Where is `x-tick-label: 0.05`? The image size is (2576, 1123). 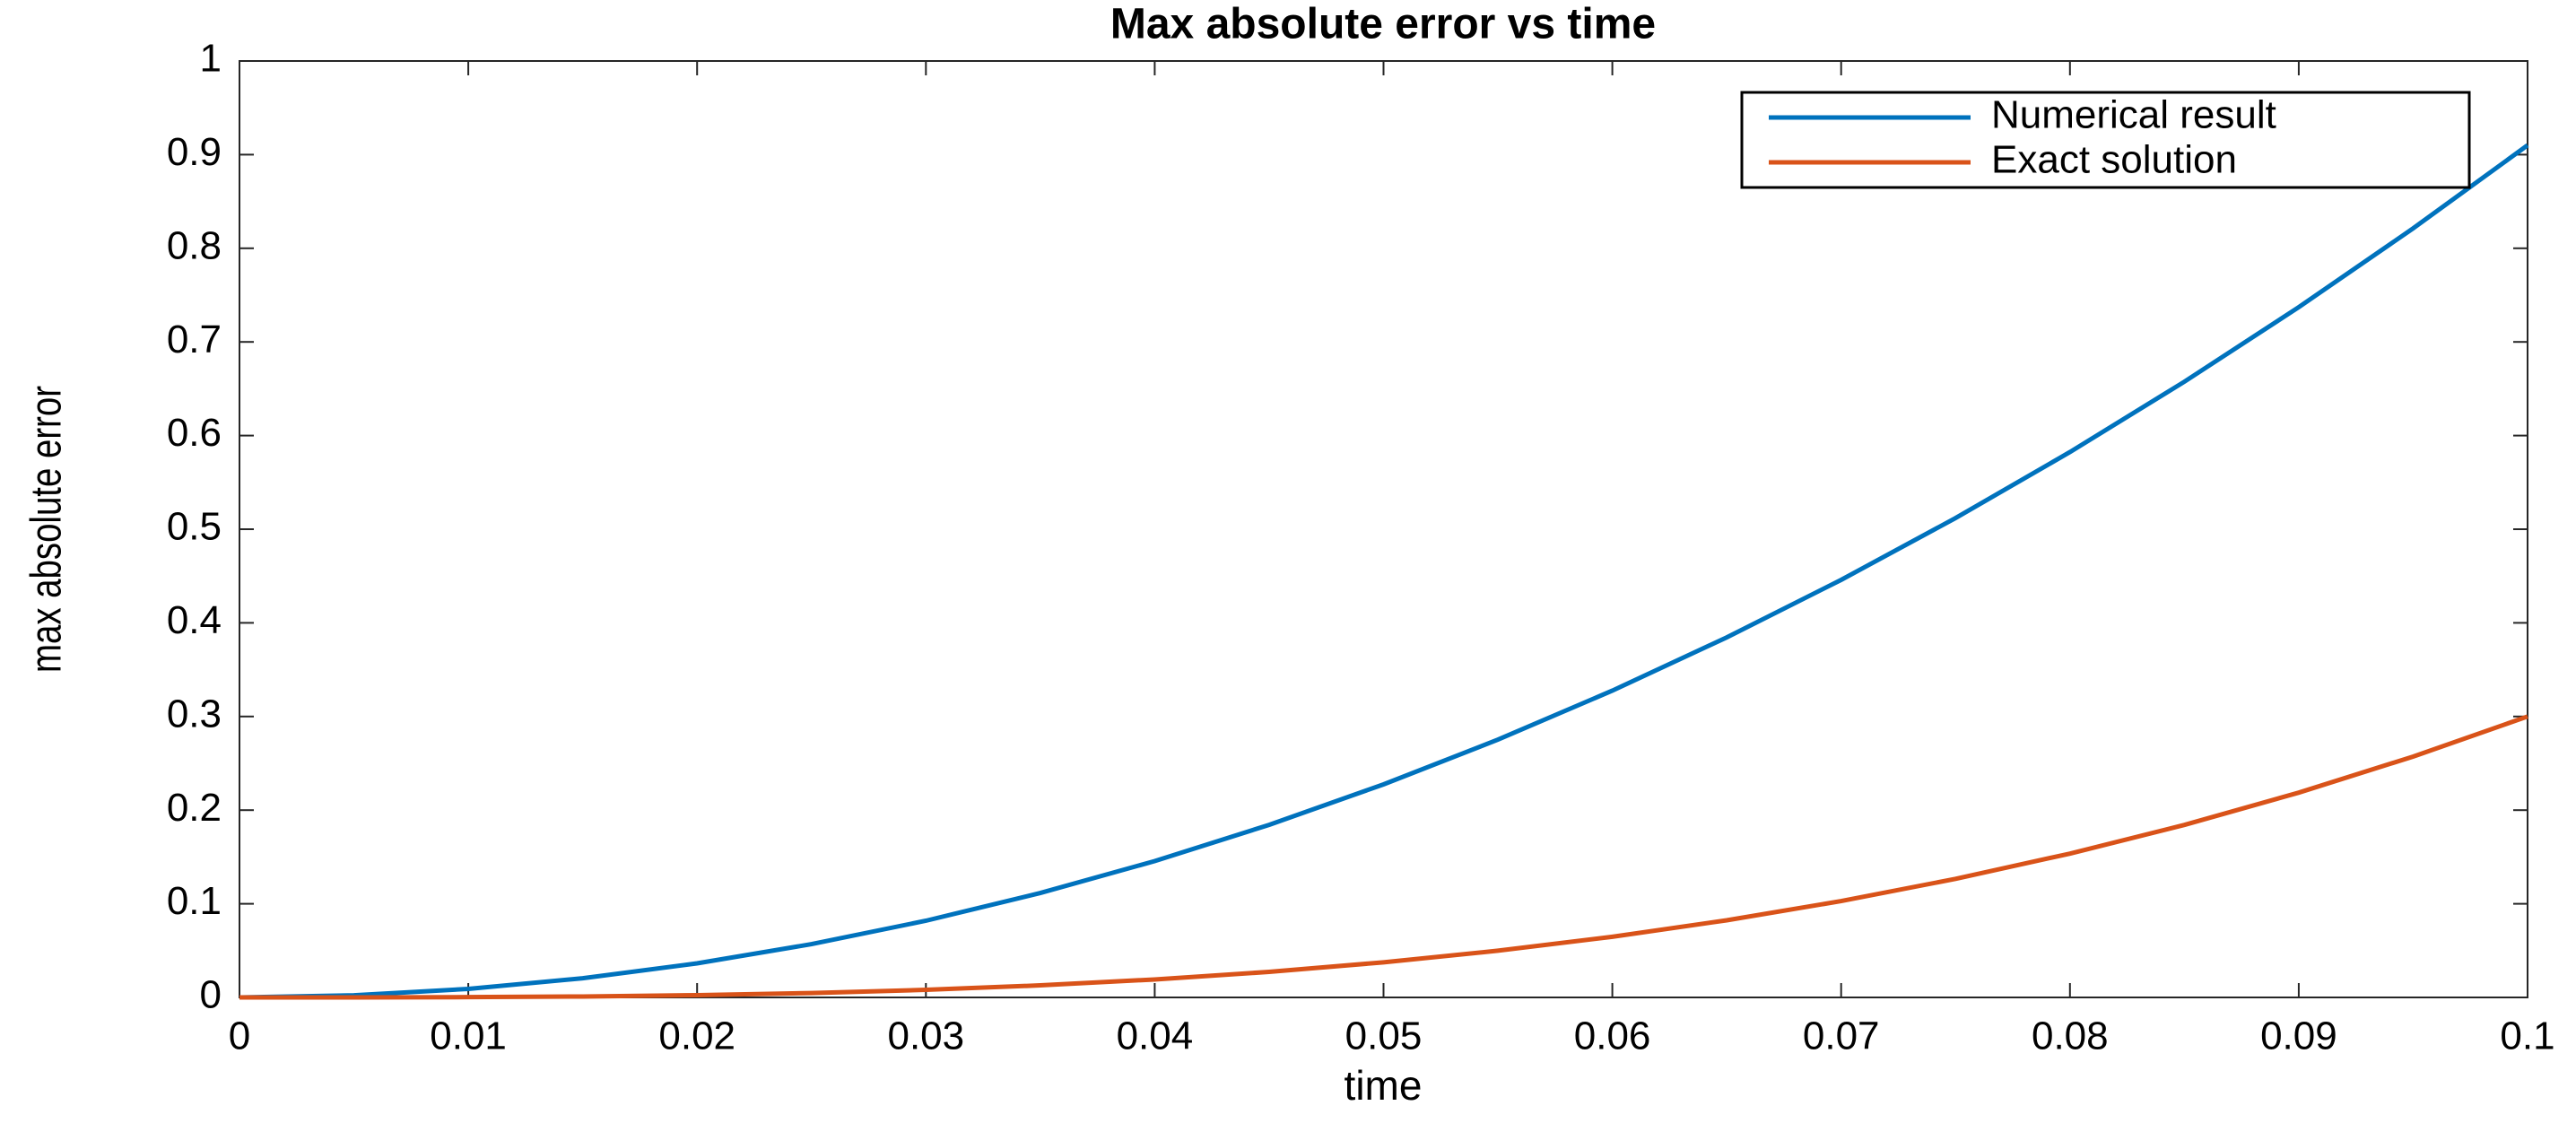
x-tick-label: 0.05 is located at coordinates (1384, 1036).